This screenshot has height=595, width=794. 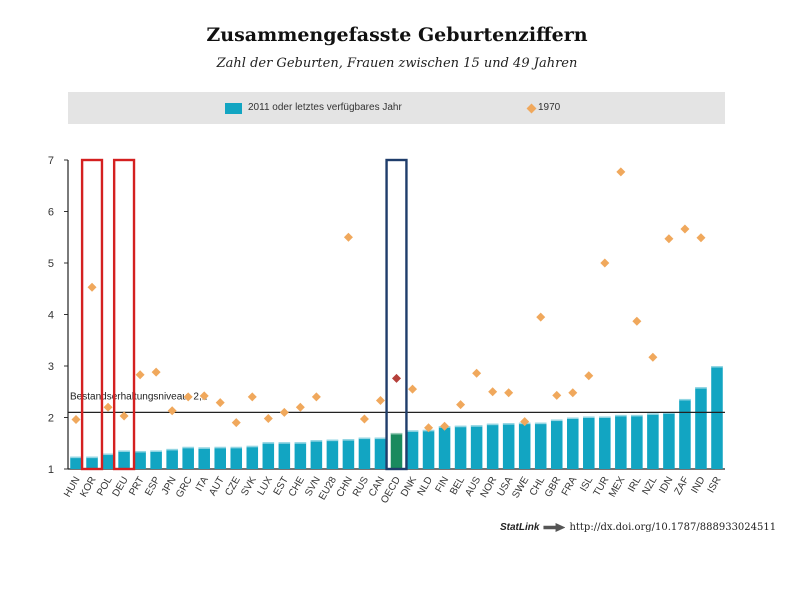 What do you see at coordinates (685, 229) in the screenshot?
I see `marker-zaf` at bounding box center [685, 229].